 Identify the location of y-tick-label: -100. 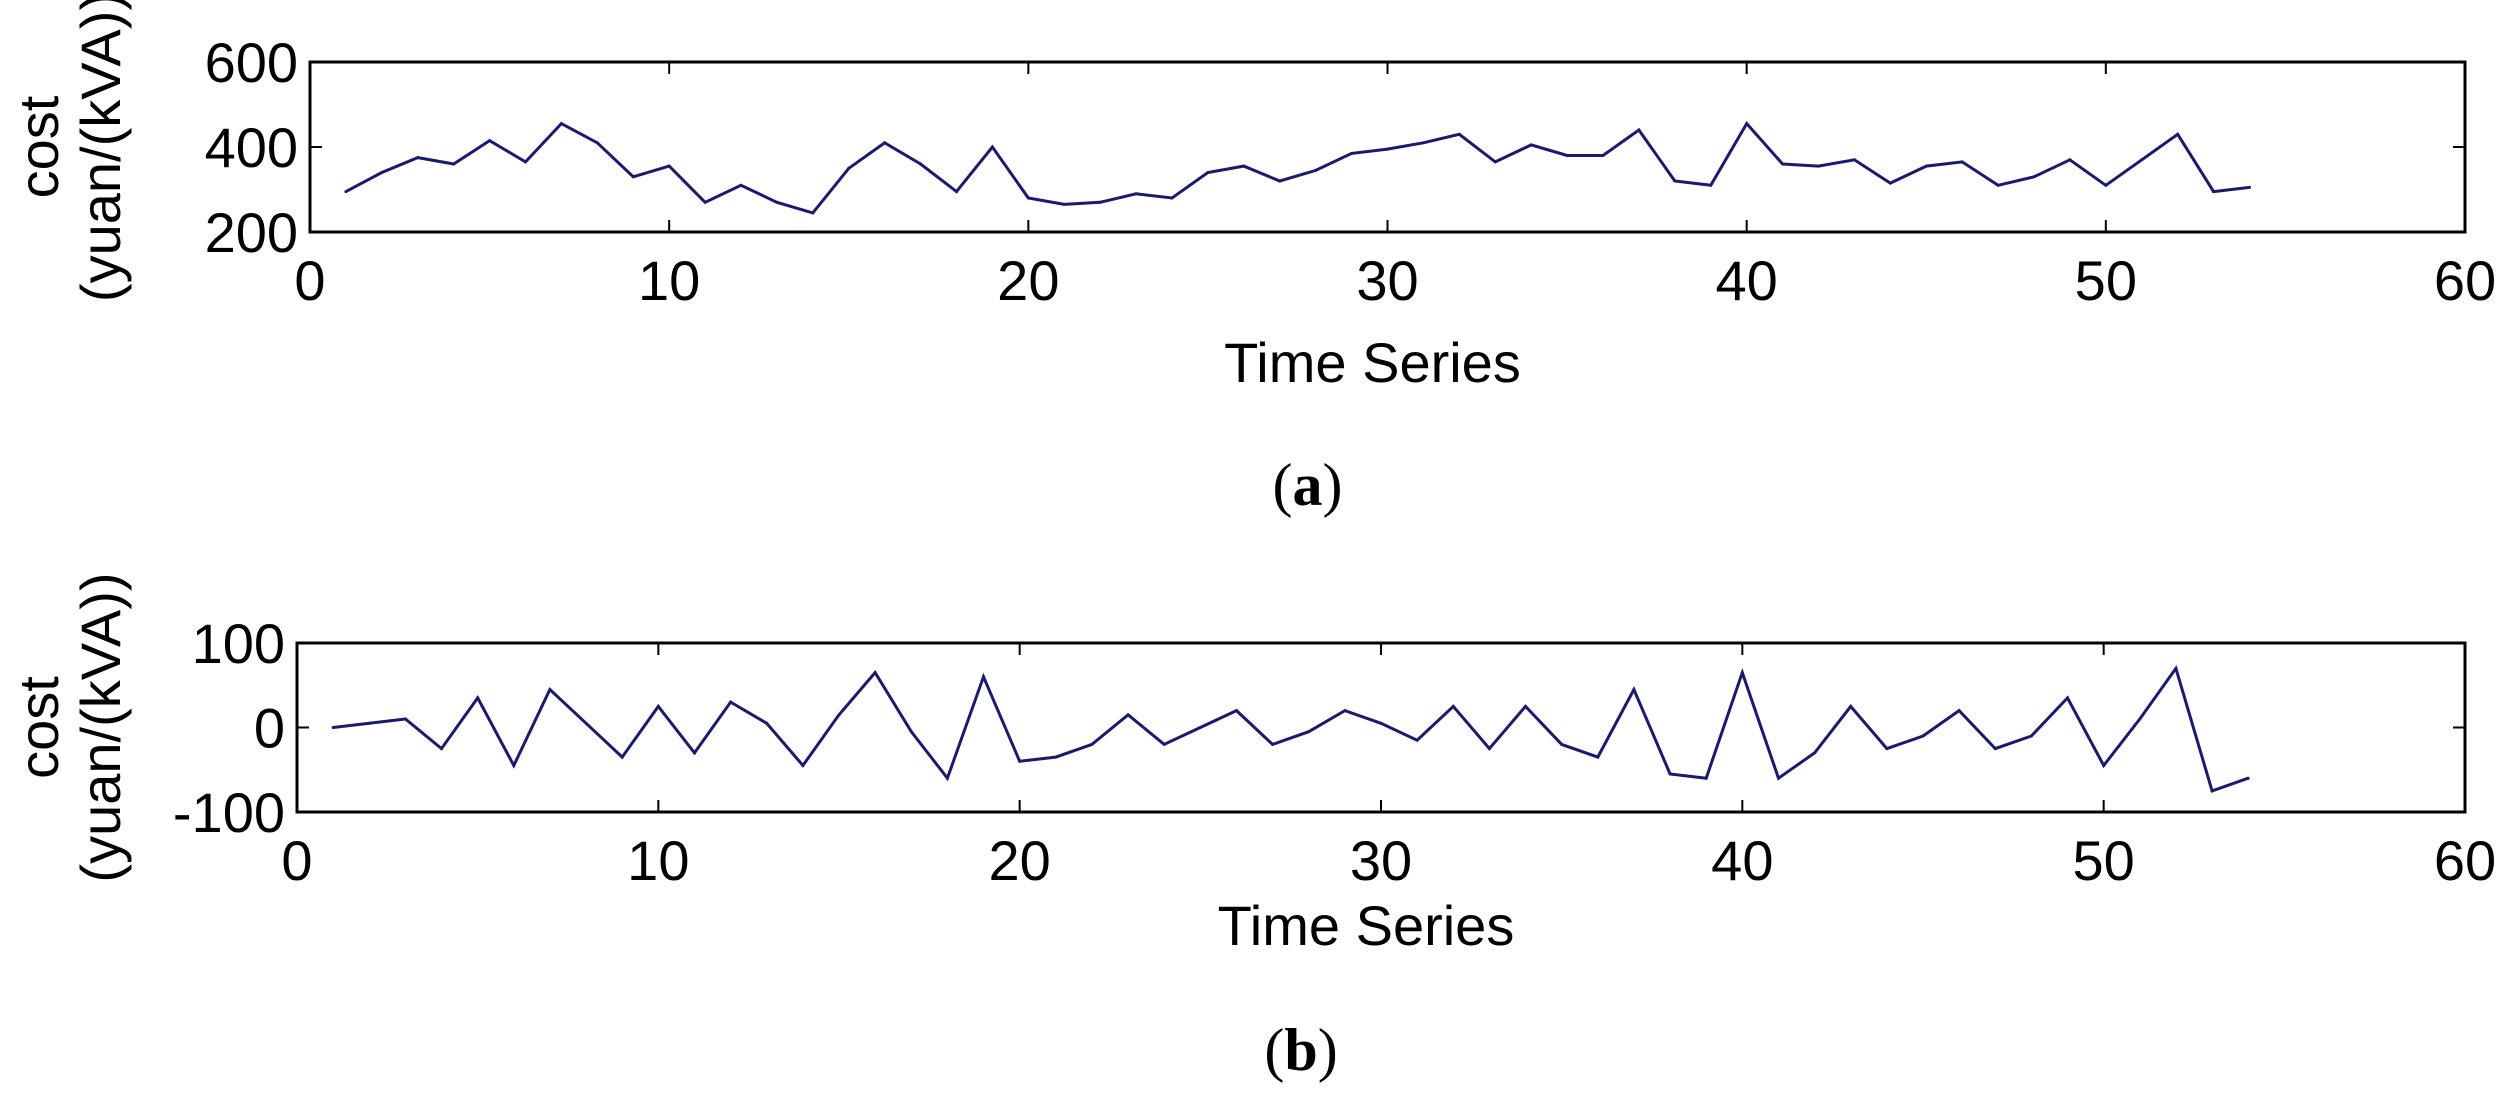
(229, 812).